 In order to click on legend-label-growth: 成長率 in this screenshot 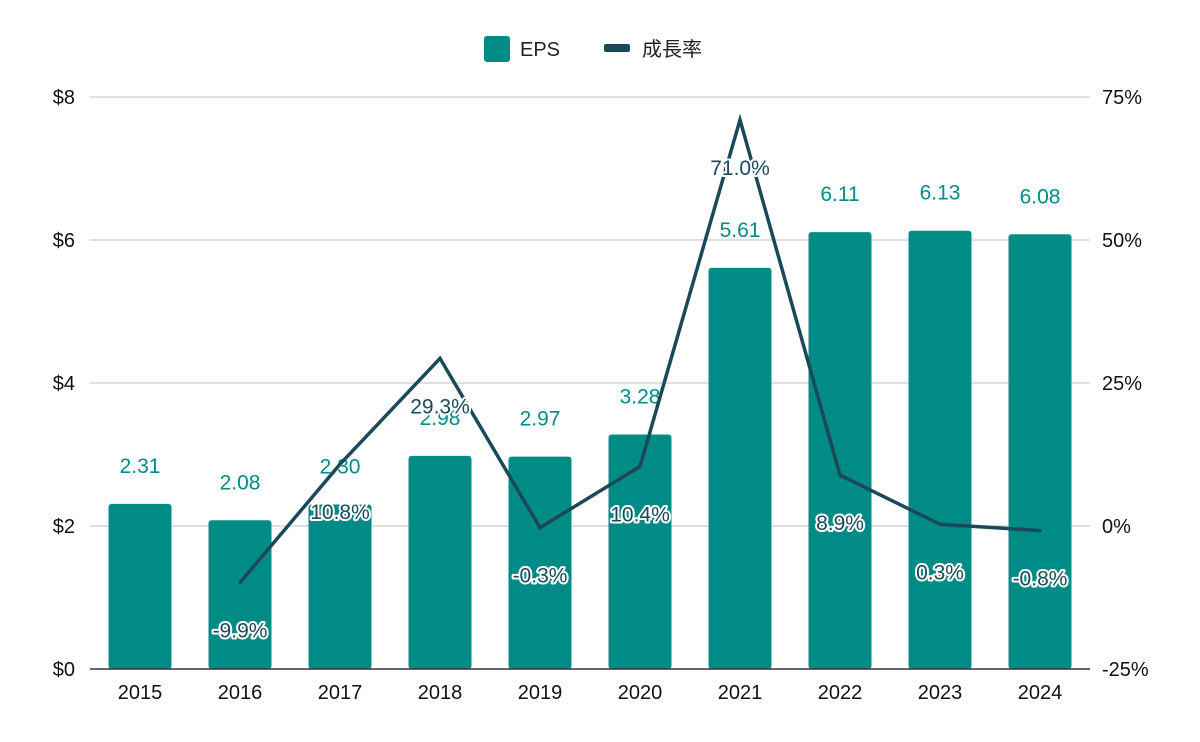, I will do `click(672, 49)`.